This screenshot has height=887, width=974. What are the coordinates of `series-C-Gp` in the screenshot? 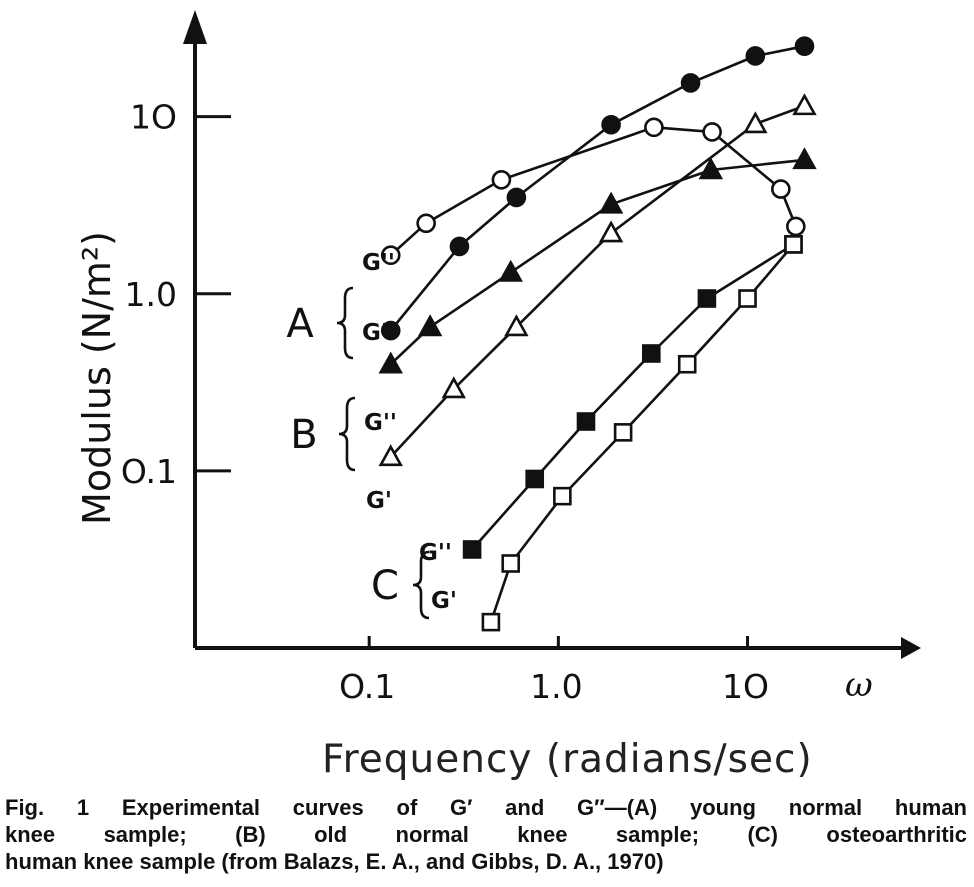 It's located at (642, 433).